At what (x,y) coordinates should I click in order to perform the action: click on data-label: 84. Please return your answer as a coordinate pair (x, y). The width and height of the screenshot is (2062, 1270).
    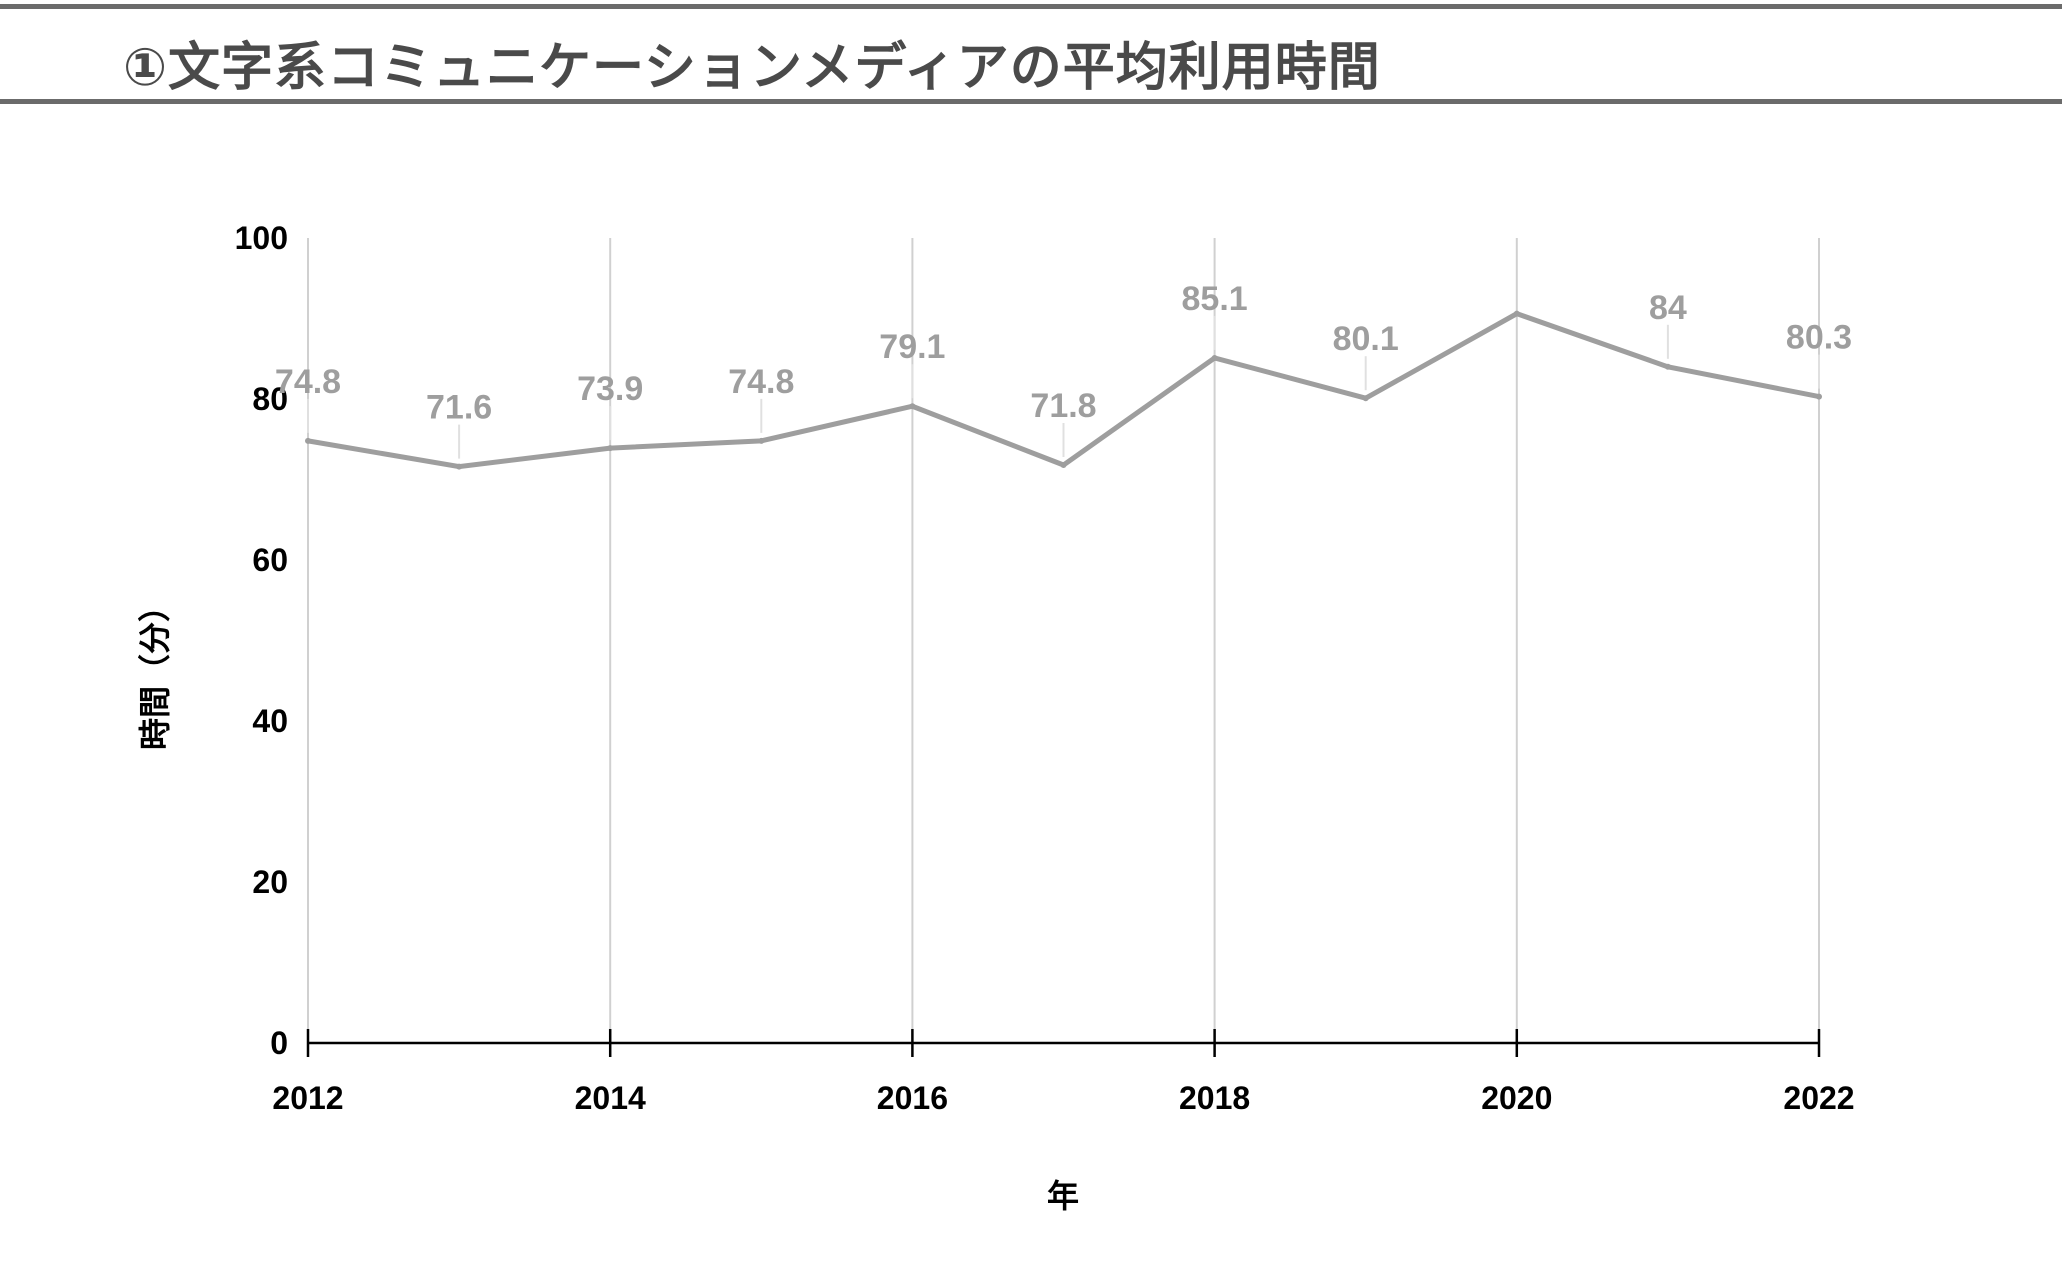
    Looking at the image, I should click on (1668, 308).